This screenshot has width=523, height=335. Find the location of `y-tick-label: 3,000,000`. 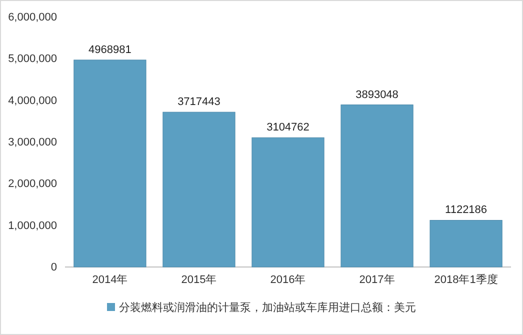

y-tick-label: 3,000,000 is located at coordinates (32, 142).